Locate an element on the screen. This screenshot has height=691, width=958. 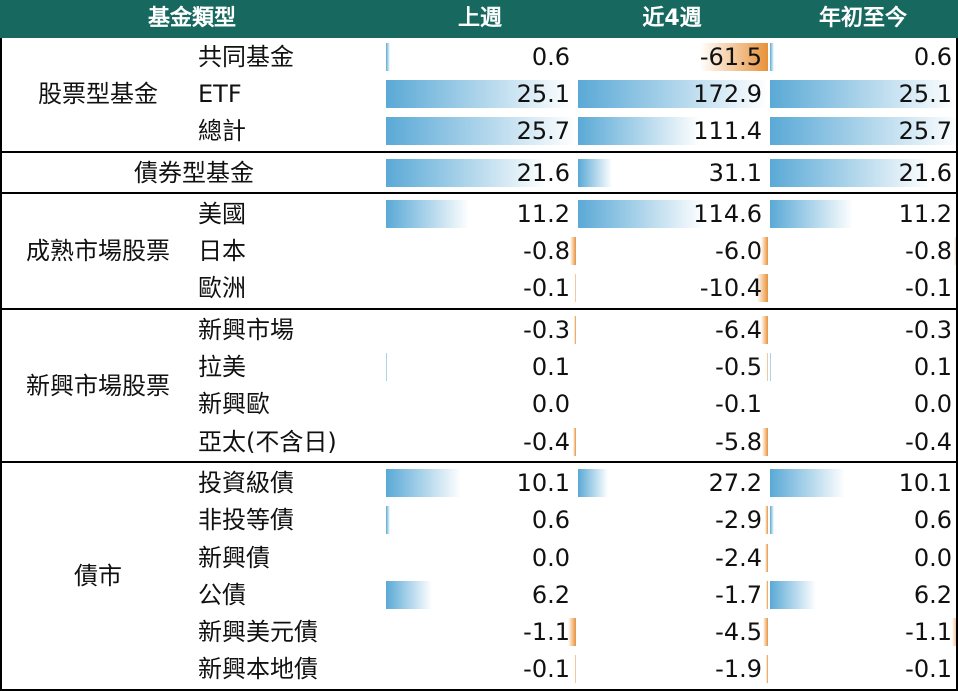
data-value: -1.9 is located at coordinates (702, 669).